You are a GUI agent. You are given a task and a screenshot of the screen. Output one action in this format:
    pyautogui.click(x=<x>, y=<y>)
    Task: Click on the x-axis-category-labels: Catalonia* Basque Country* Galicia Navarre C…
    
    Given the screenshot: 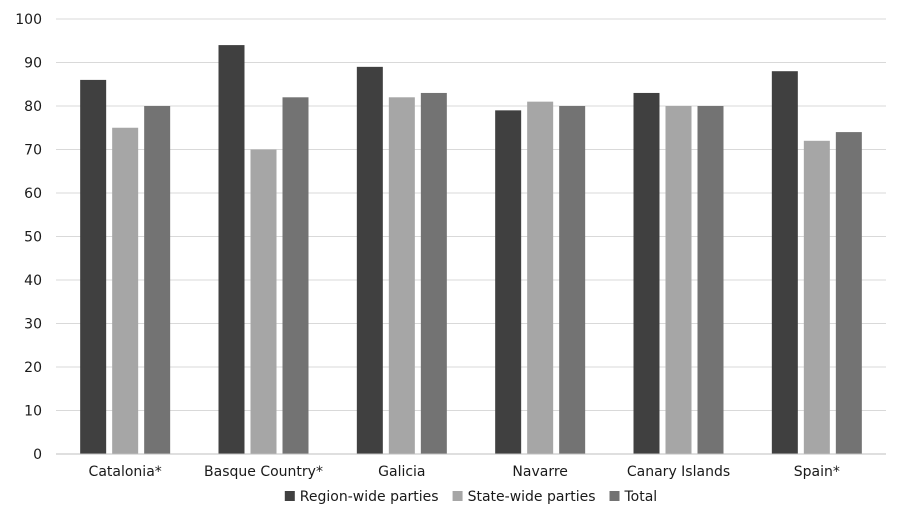 What is the action you would take?
    pyautogui.click(x=464, y=472)
    